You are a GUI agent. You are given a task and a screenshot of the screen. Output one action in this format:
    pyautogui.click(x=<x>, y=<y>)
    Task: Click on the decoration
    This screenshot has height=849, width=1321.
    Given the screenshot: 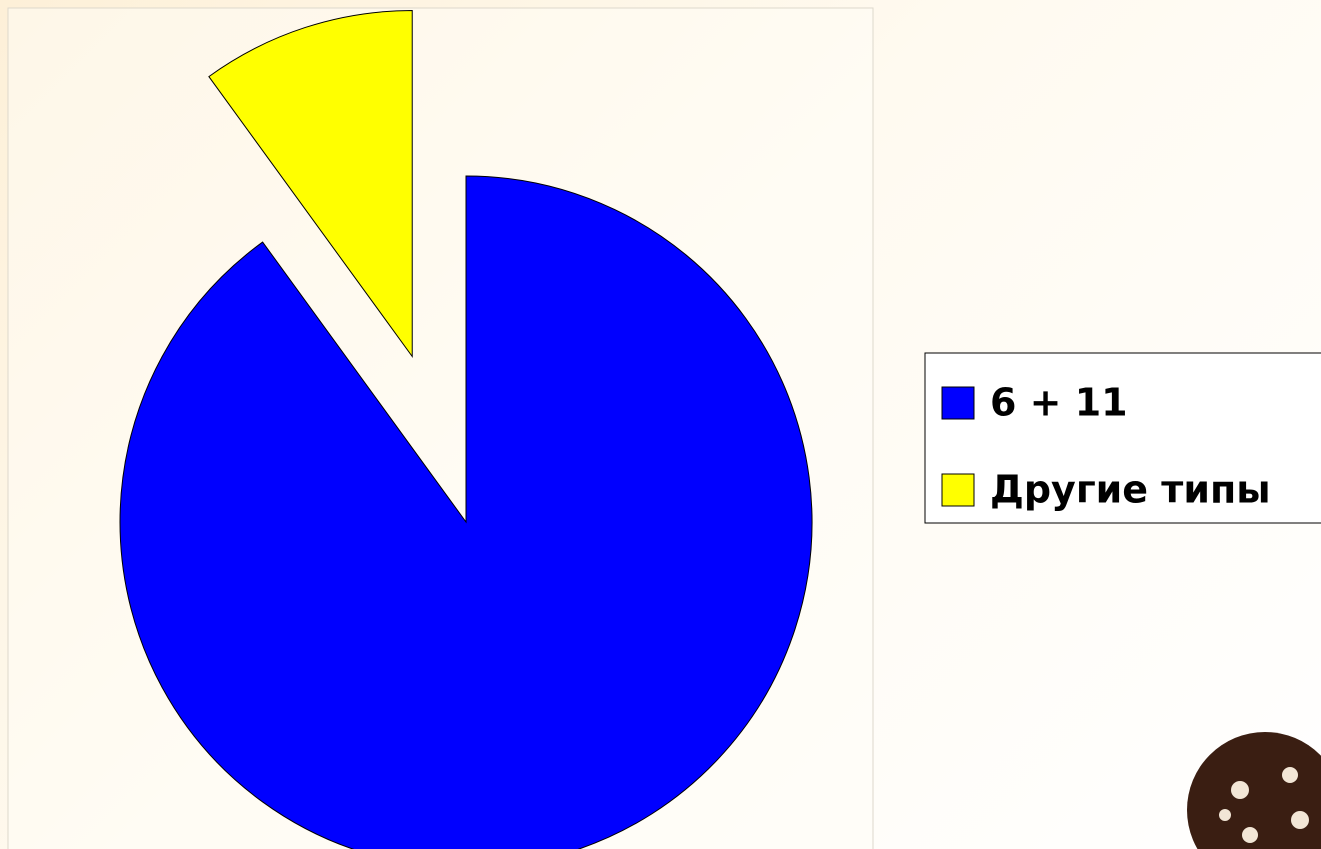 What is the action you would take?
    pyautogui.click(x=1254, y=790)
    